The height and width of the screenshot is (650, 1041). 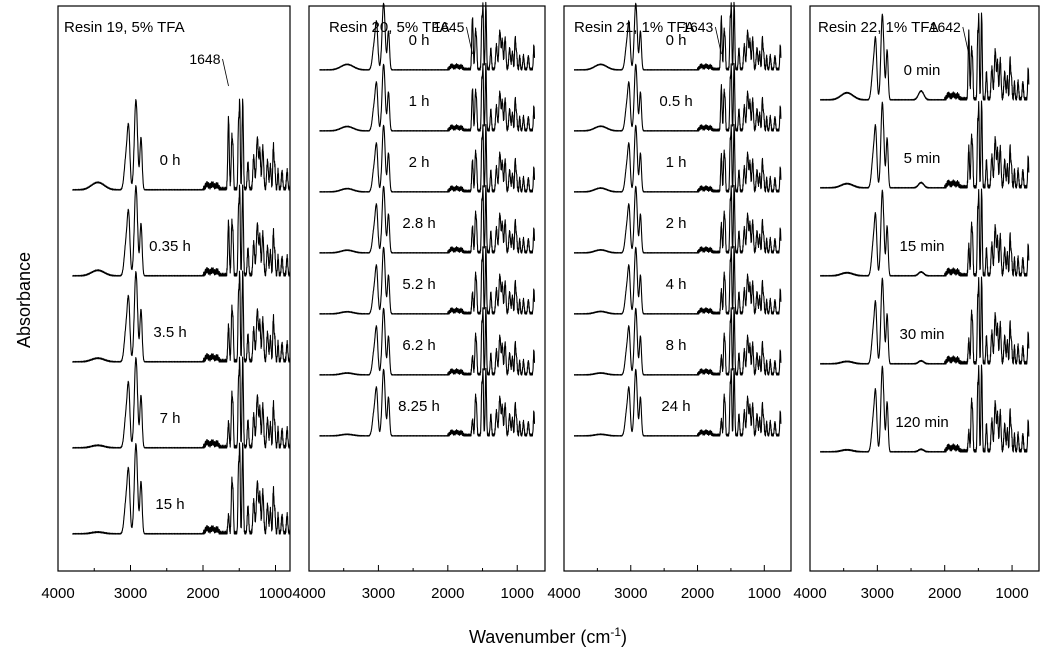 I want to click on panel-title: Resin 22, 1% TFA, so click(x=878, y=27).